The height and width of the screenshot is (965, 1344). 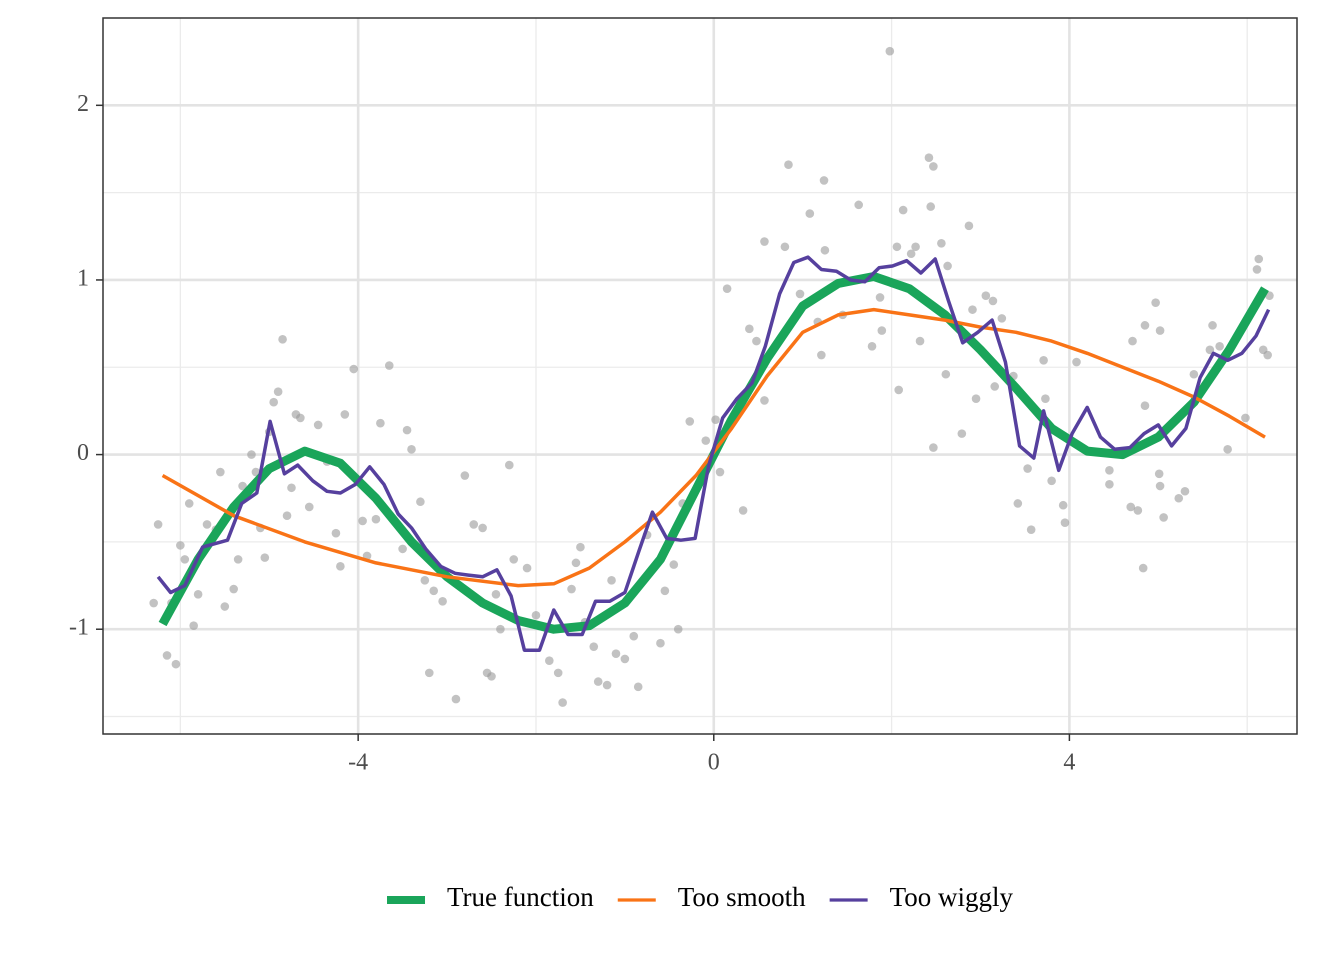 I want to click on legend-label: Too smooth, so click(x=742, y=897).